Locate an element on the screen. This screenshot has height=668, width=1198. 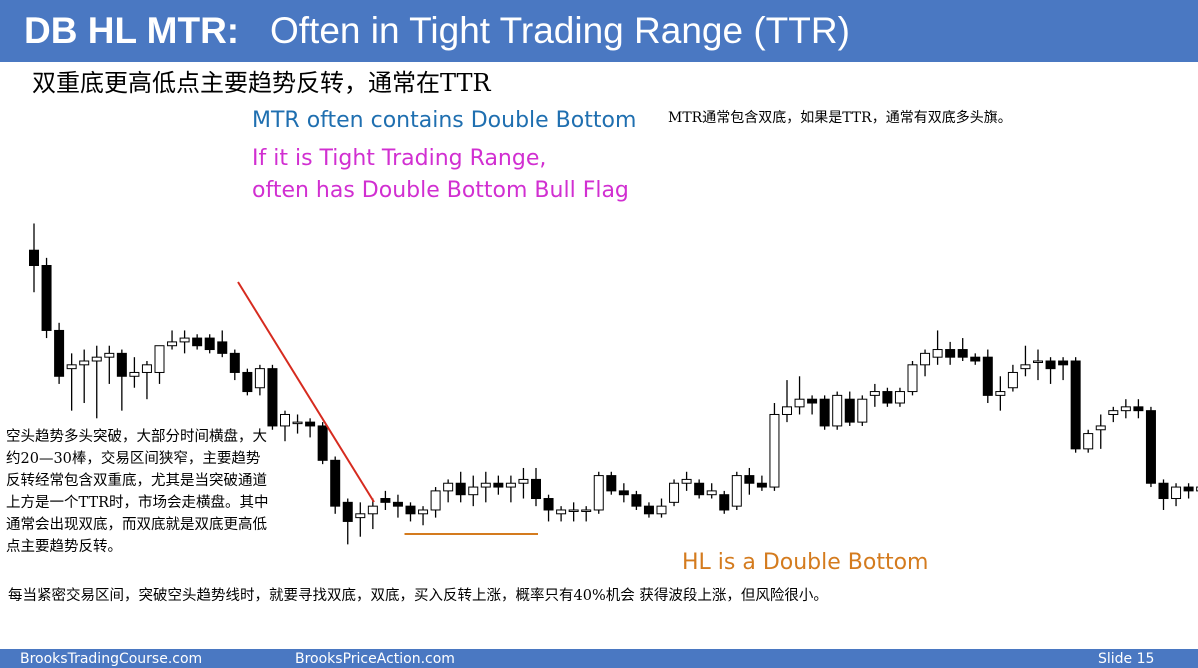
chinese-note-right: MTR通常包含双底，如果是TTR，通常有双底多头旗。 is located at coordinates (840, 118).